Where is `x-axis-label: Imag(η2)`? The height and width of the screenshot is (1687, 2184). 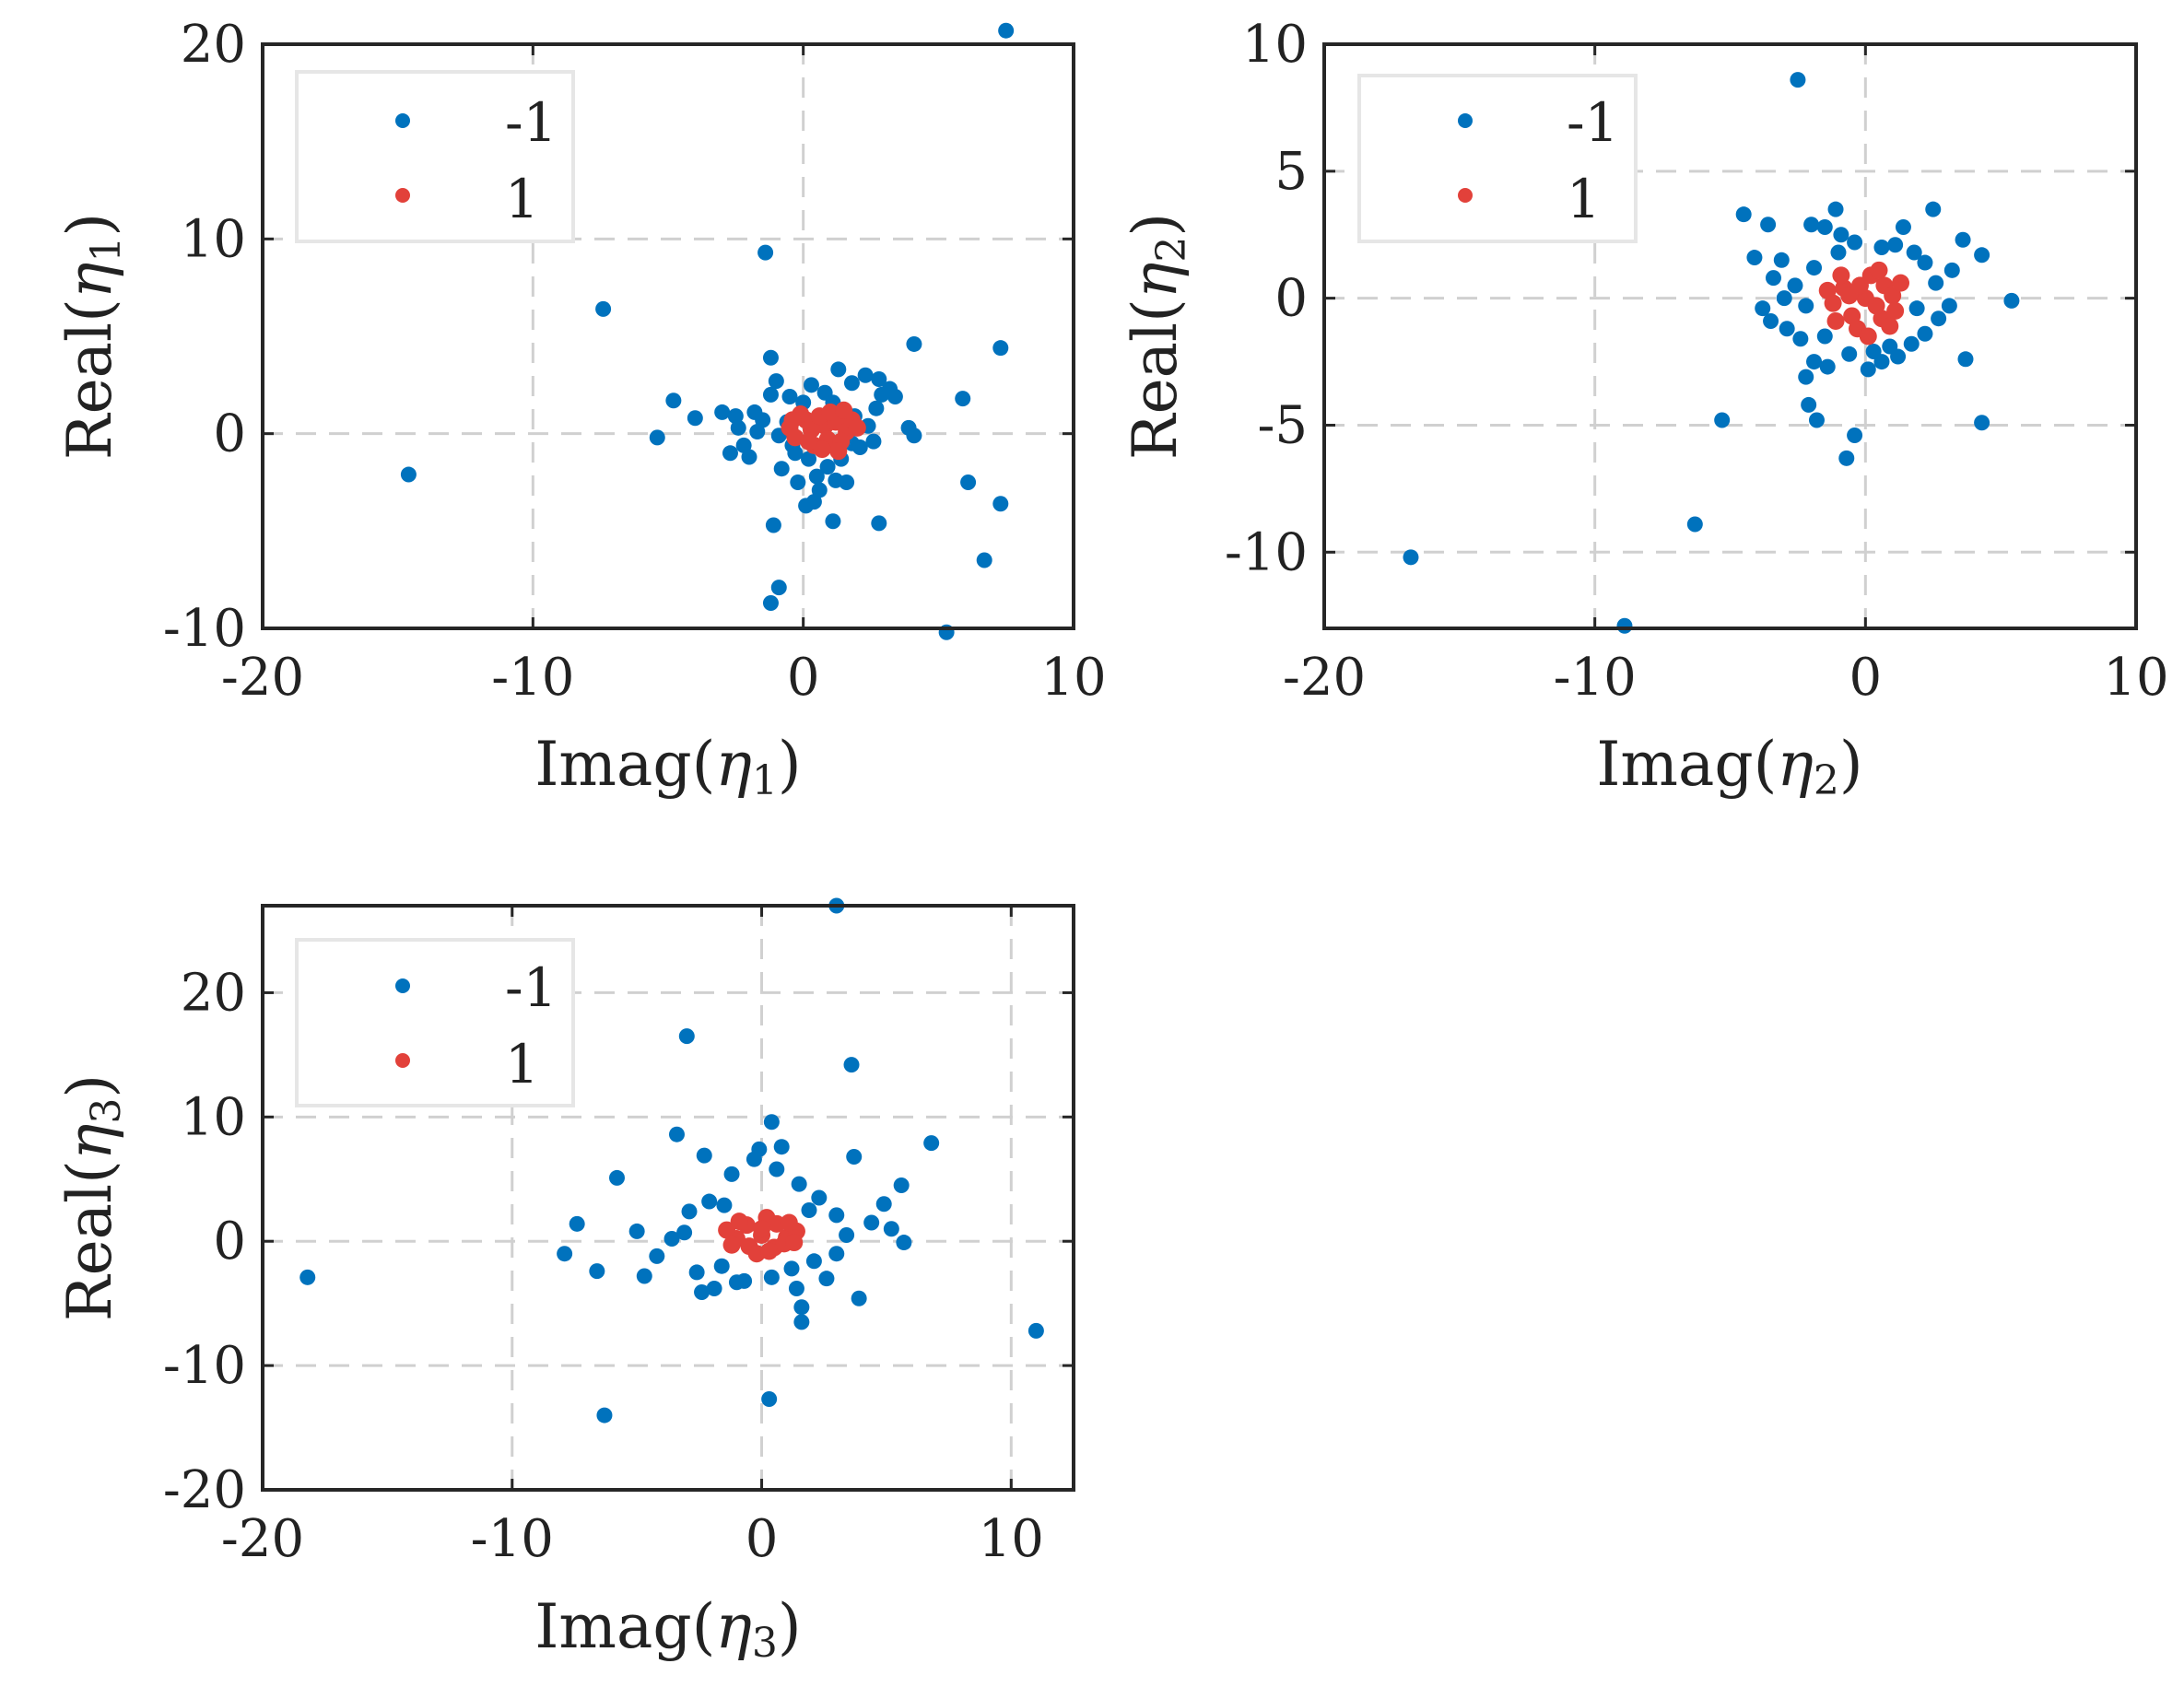
x-axis-label: Imag(η2) is located at coordinates (1729, 766).